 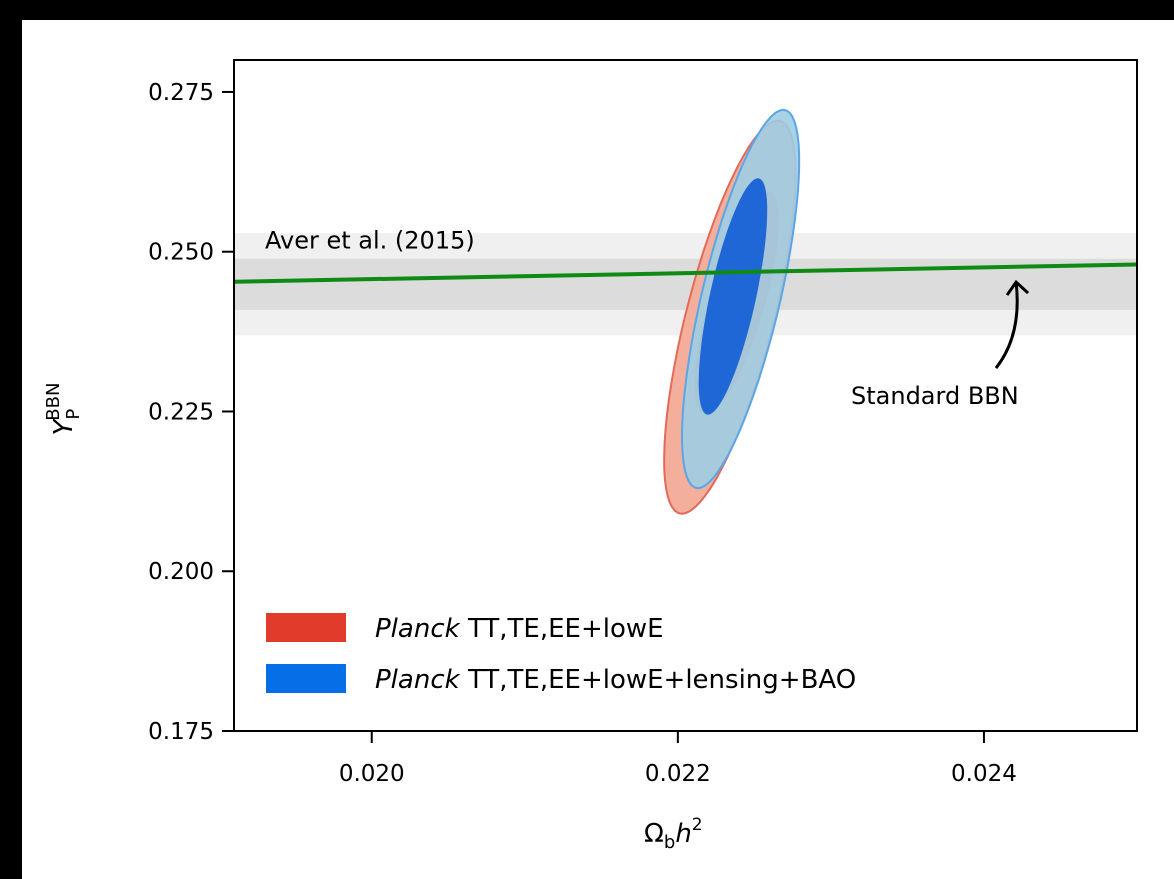 What do you see at coordinates (181, 572) in the screenshot?
I see `y-tick-label: 0.200` at bounding box center [181, 572].